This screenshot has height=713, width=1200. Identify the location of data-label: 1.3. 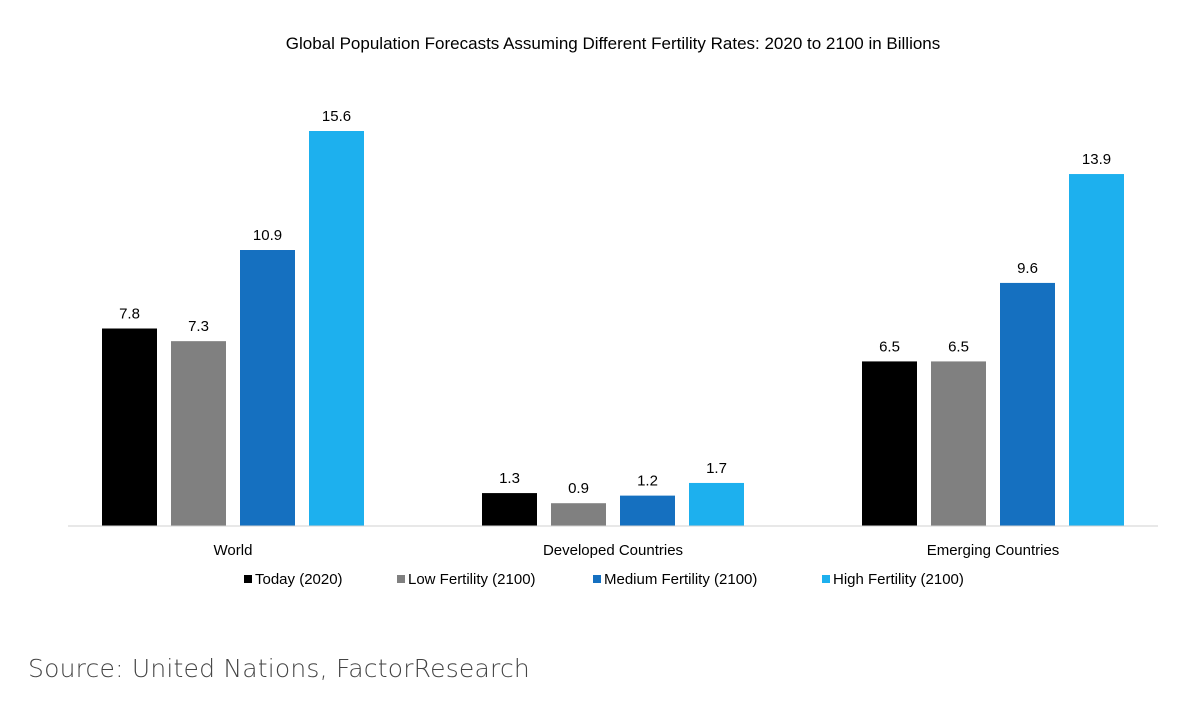
(509, 478).